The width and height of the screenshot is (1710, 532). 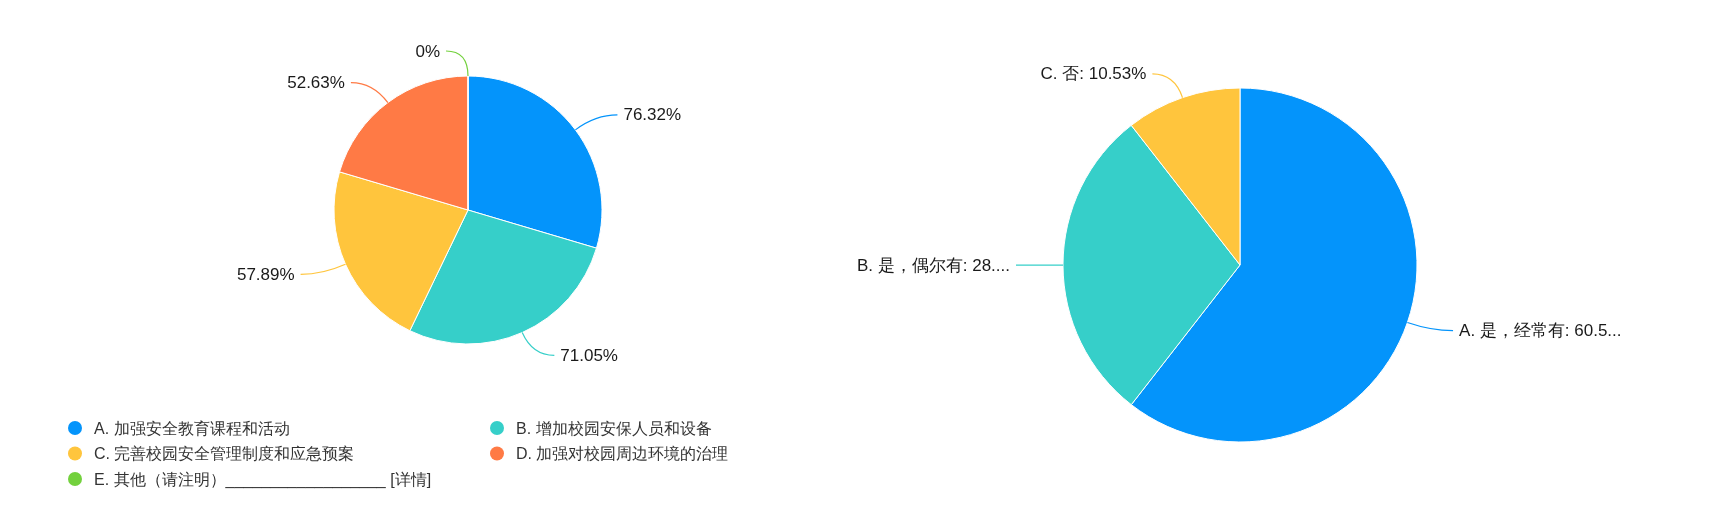 What do you see at coordinates (224, 453) in the screenshot?
I see `legend-label: C. 完善校园安全管理制度和应急预案` at bounding box center [224, 453].